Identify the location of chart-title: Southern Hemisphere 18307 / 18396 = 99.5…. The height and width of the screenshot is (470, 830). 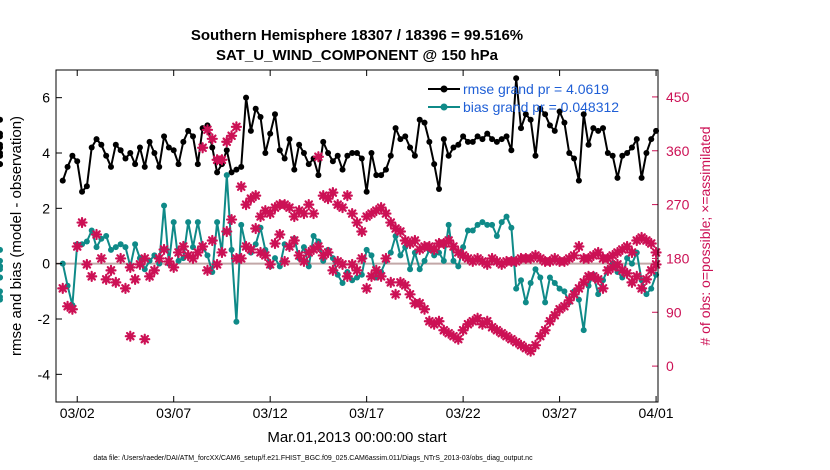
(357, 35).